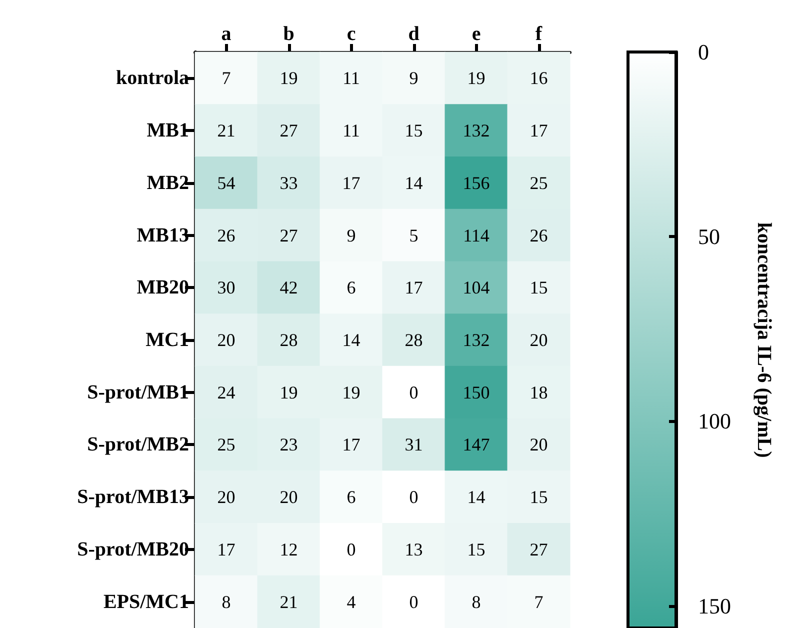  What do you see at coordinates (289, 549) in the screenshot?
I see `data-label: 12` at bounding box center [289, 549].